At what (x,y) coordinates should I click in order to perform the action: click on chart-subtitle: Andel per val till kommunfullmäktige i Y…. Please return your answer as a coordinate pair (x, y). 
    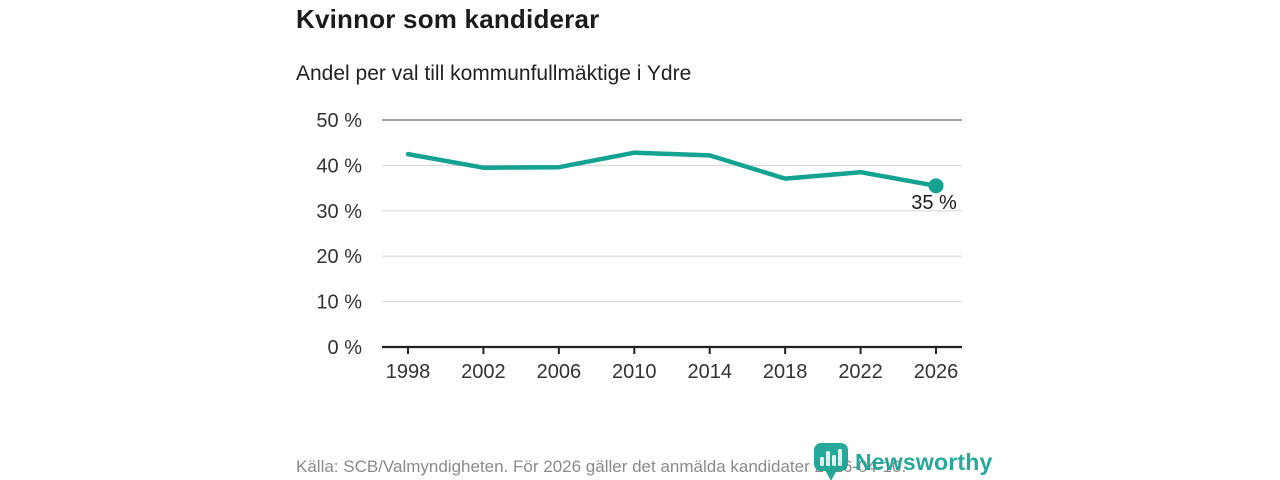
    Looking at the image, I should click on (494, 73).